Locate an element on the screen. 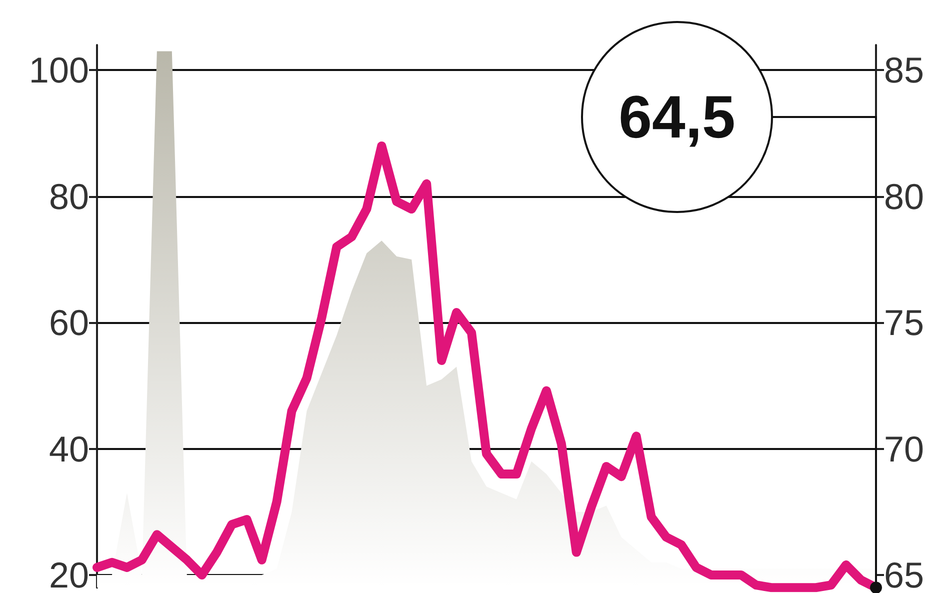  y-tick-label: 100 is located at coordinates (58, 70).